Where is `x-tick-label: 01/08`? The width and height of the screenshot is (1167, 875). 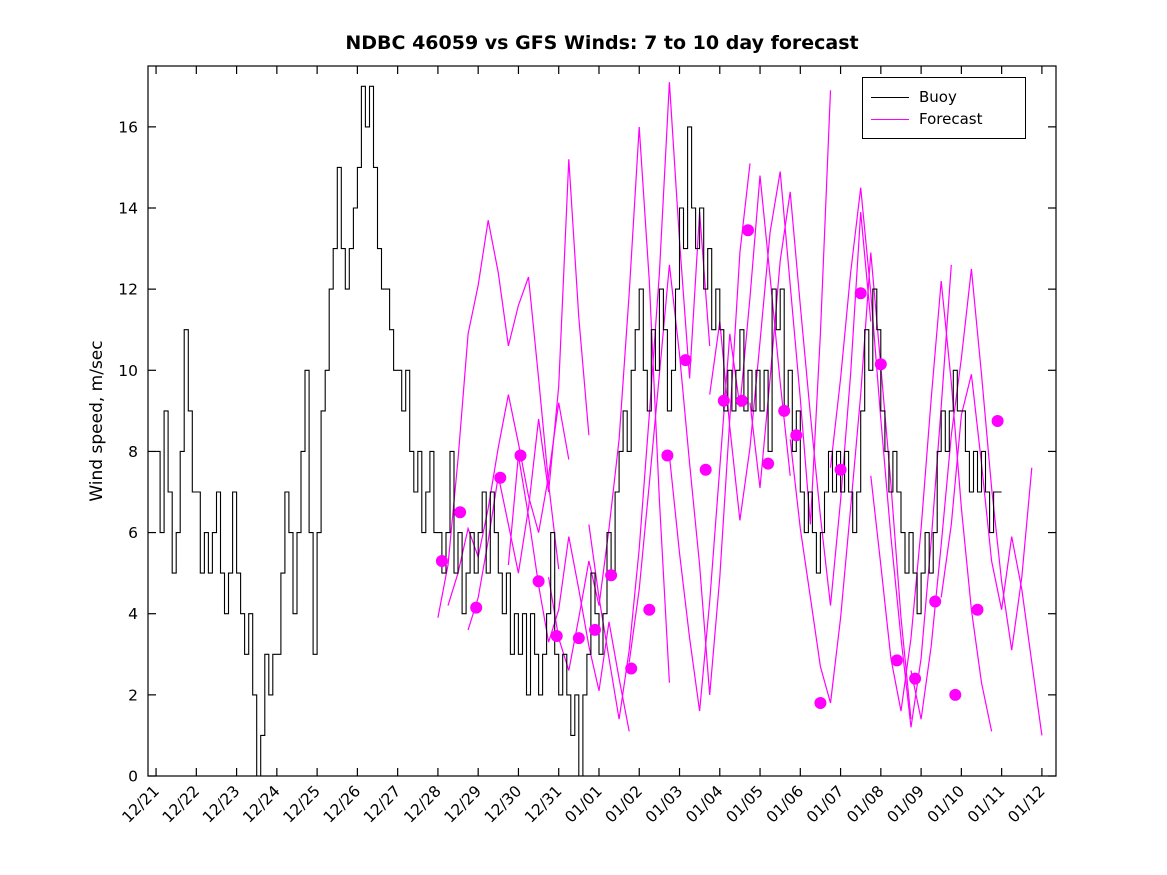 x-tick-label: 01/08 is located at coordinates (865, 804).